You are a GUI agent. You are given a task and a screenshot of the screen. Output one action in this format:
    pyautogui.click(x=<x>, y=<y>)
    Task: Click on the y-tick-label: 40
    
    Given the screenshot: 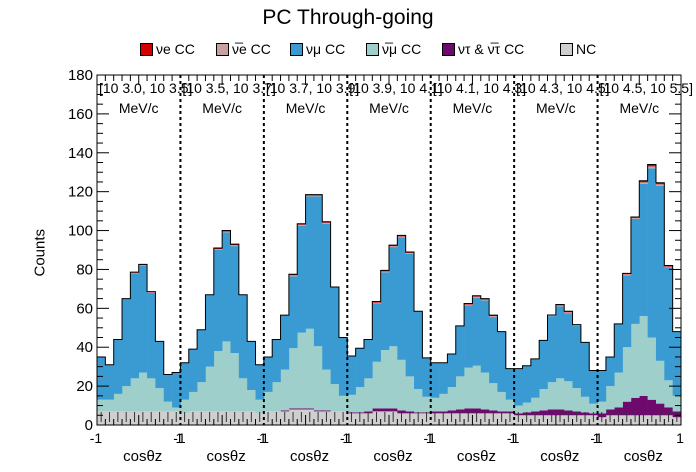 What is the action you would take?
    pyautogui.click(x=84, y=347)
    